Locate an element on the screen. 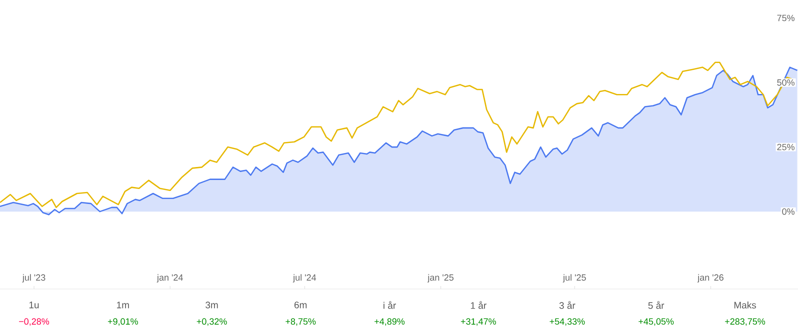  text: +31,47% is located at coordinates (478, 322).